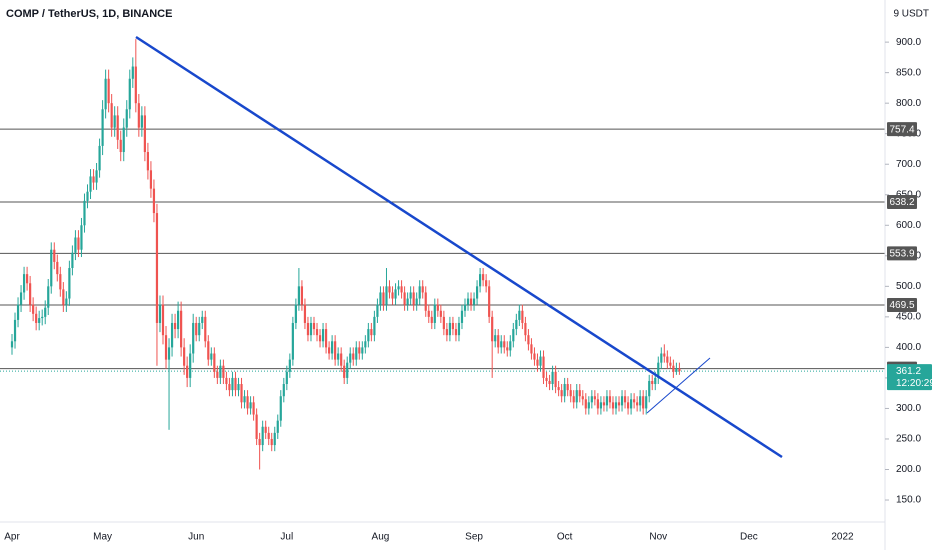 Image resolution: width=932 pixels, height=550 pixels. I want to click on last-price-box, so click(909, 377).